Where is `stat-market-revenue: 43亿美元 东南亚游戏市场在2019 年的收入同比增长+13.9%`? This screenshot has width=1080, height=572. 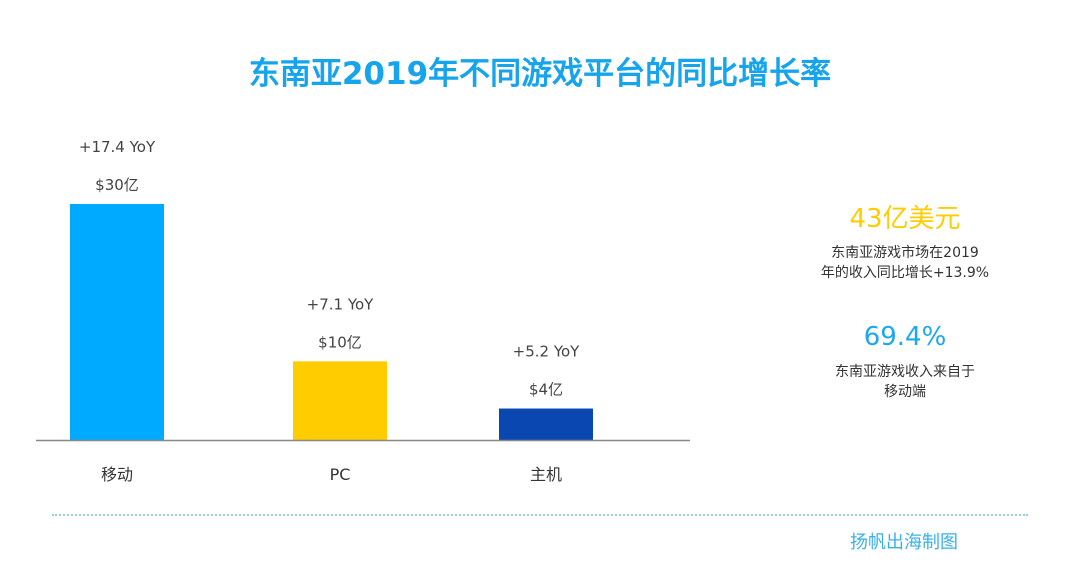
stat-market-revenue: 43亿美元 东南亚游戏市场在2019 年的收入同比增长+13.9% is located at coordinates (905, 240).